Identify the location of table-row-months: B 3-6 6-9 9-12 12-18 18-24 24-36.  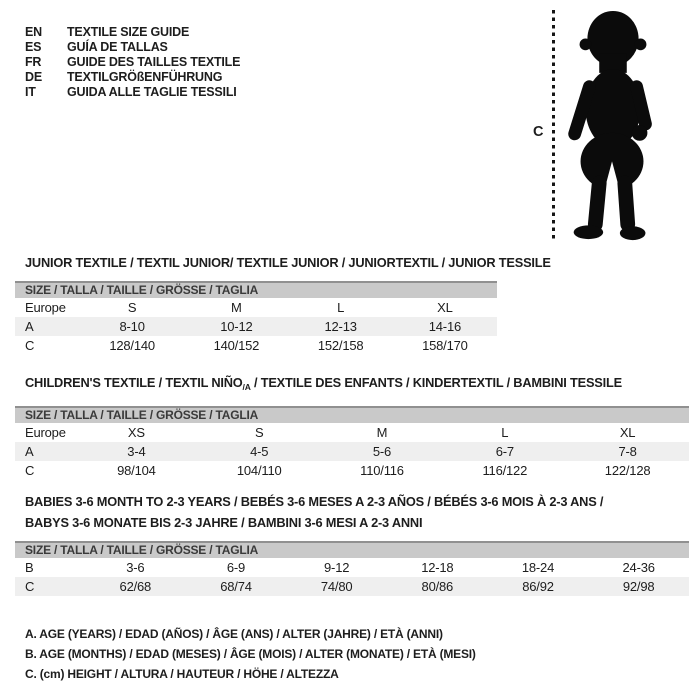
(352, 567).